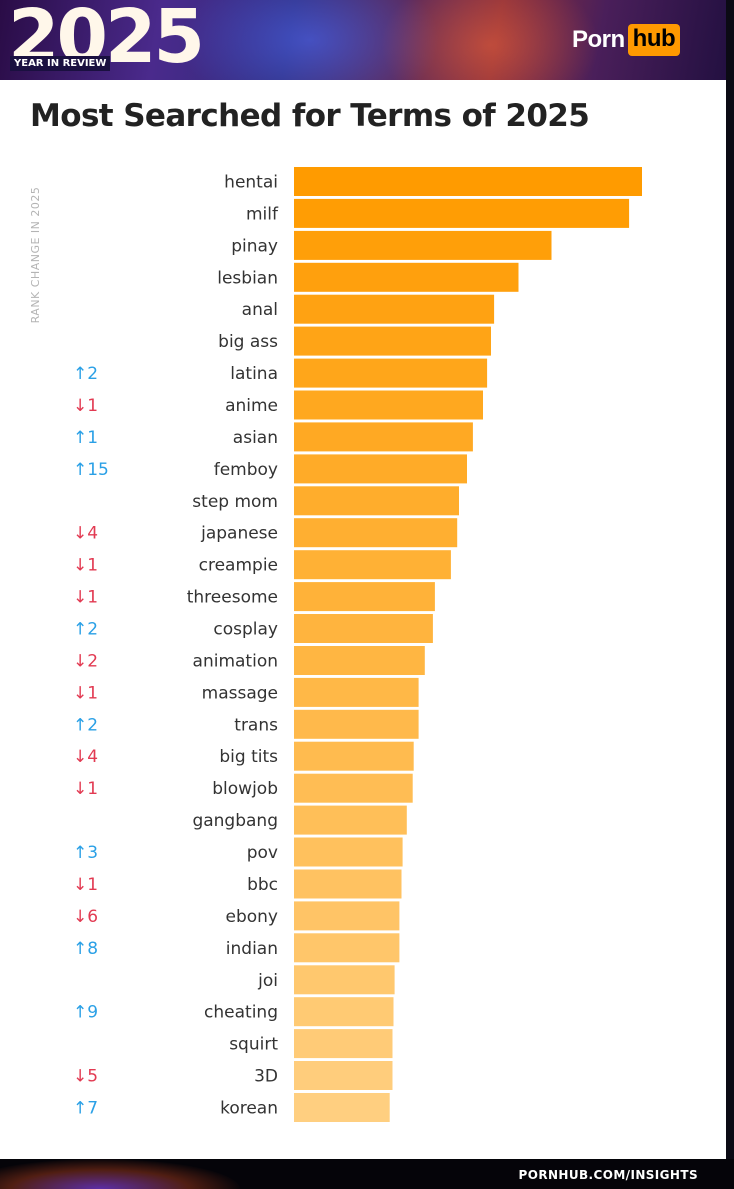  I want to click on header-banner: 2025 YEAR IN REVIEW Porn hub, so click(363, 40).